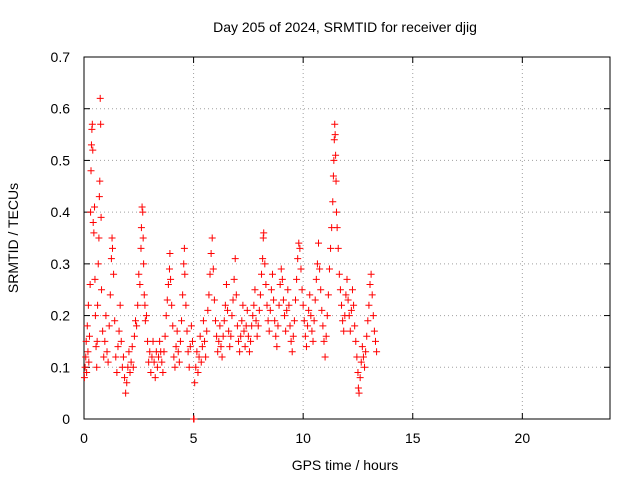 This screenshot has height=480, width=640. I want to click on x-tick-label: 15, so click(413, 438).